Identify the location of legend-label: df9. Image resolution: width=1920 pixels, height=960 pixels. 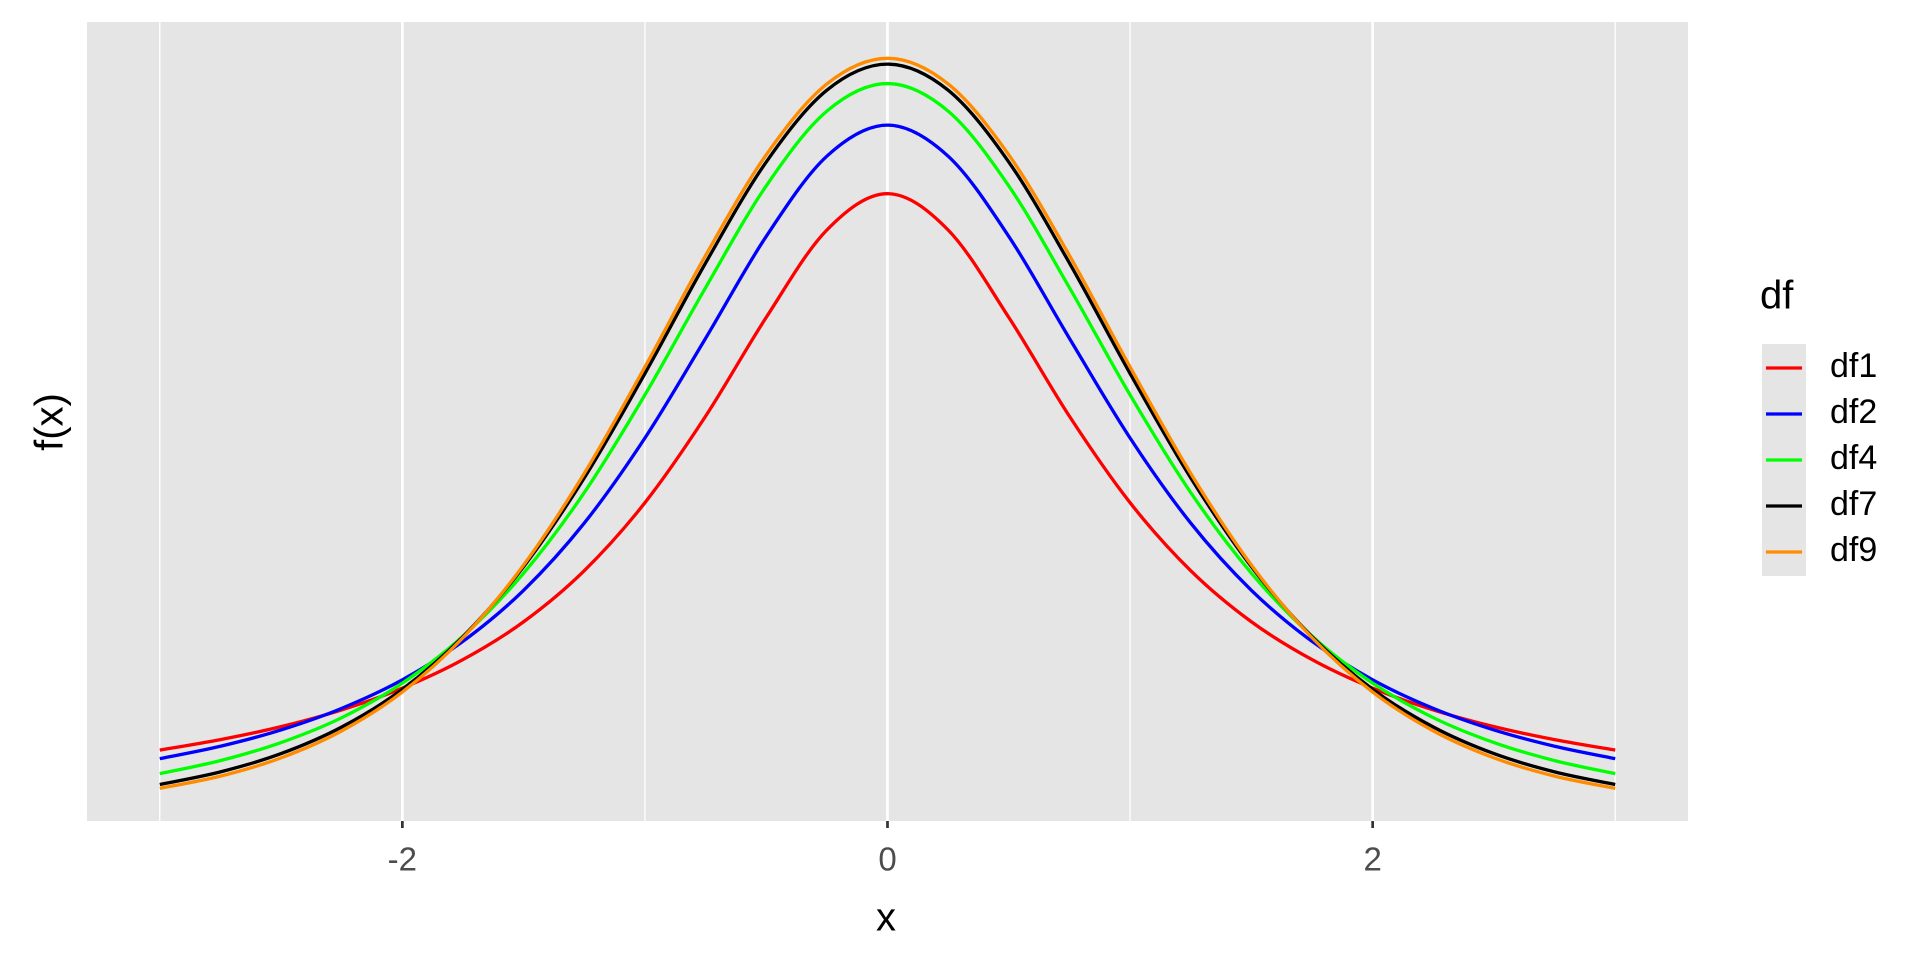
(1853, 550).